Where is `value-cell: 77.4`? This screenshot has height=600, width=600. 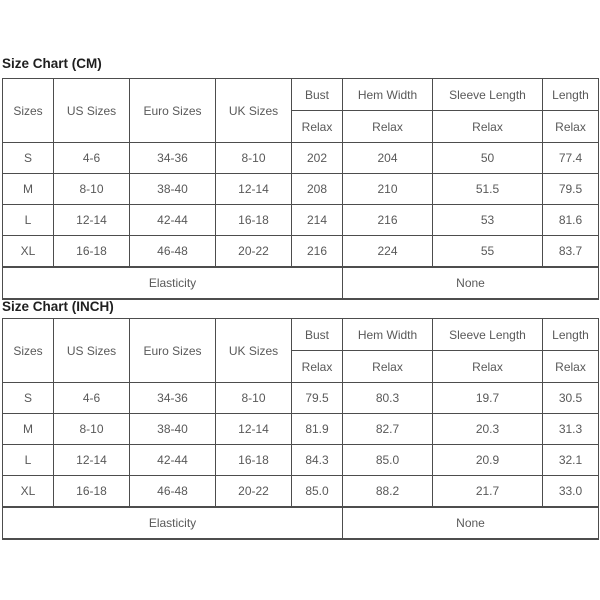 value-cell: 77.4 is located at coordinates (570, 158).